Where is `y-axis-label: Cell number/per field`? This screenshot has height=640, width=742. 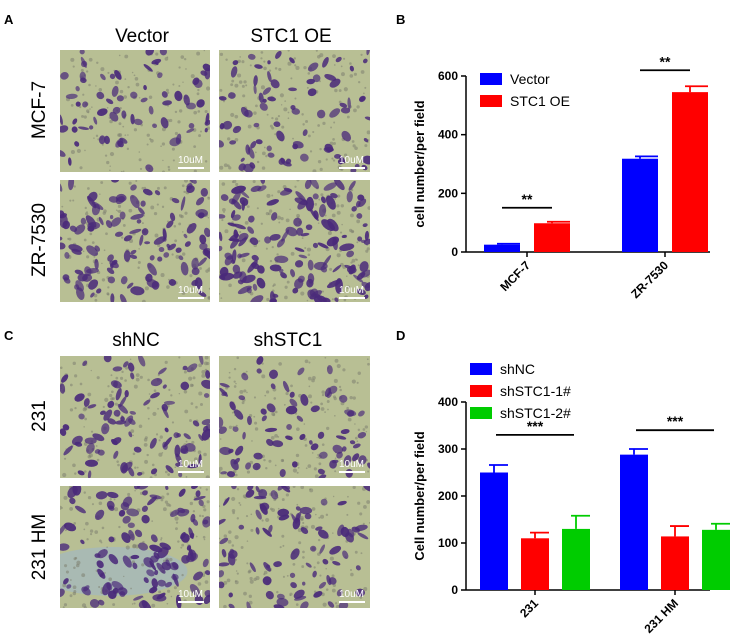
y-axis-label: Cell number/per field is located at coordinates (419, 495).